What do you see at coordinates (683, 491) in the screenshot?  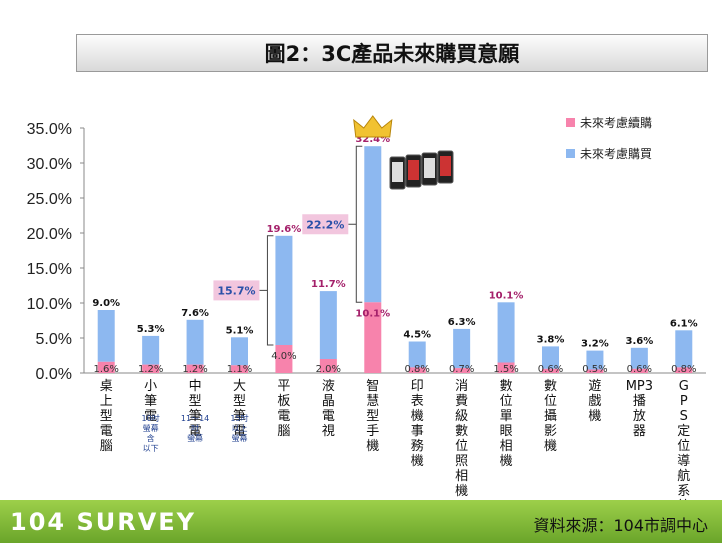 I see `x-tick-label: 系` at bounding box center [683, 491].